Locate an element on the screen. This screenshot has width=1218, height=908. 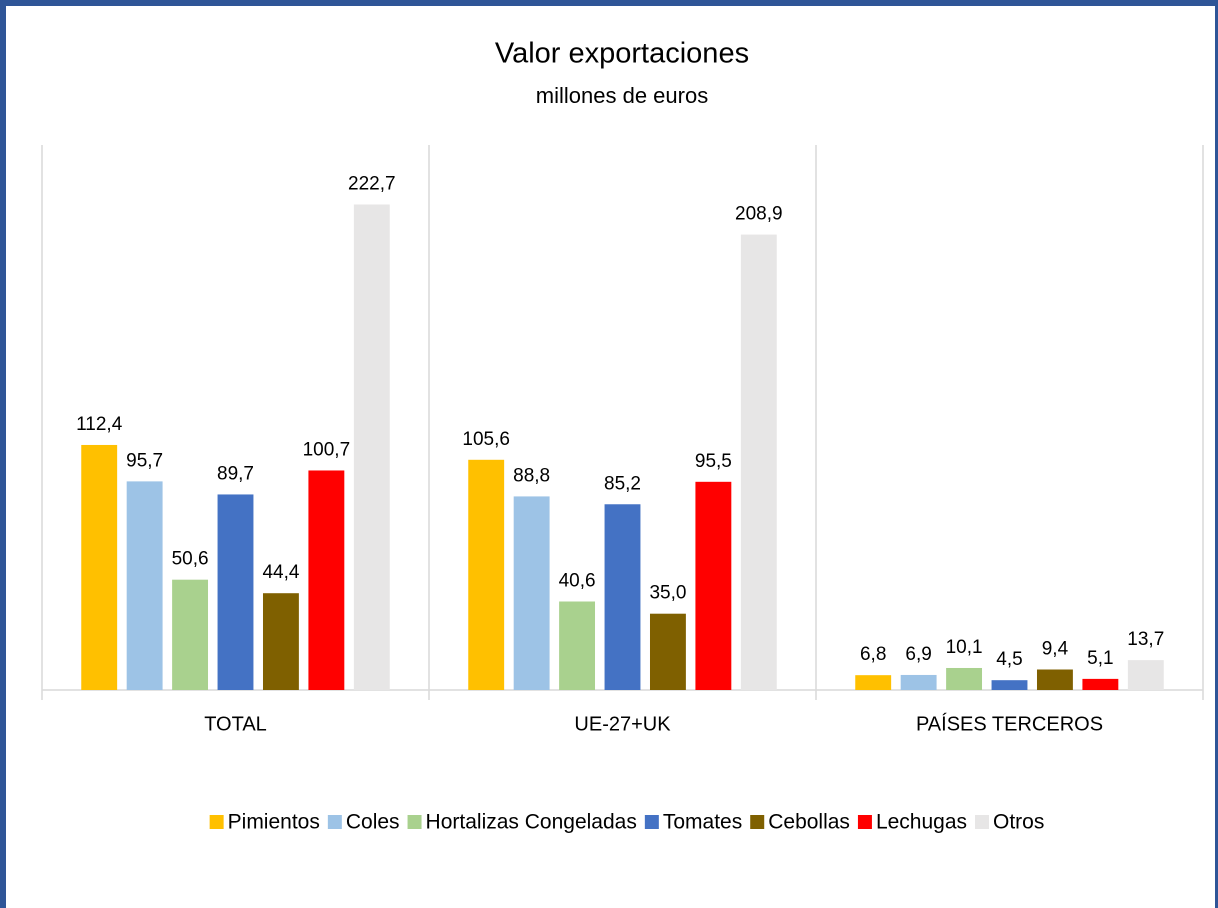
data-label: 6,9 is located at coordinates (918, 654).